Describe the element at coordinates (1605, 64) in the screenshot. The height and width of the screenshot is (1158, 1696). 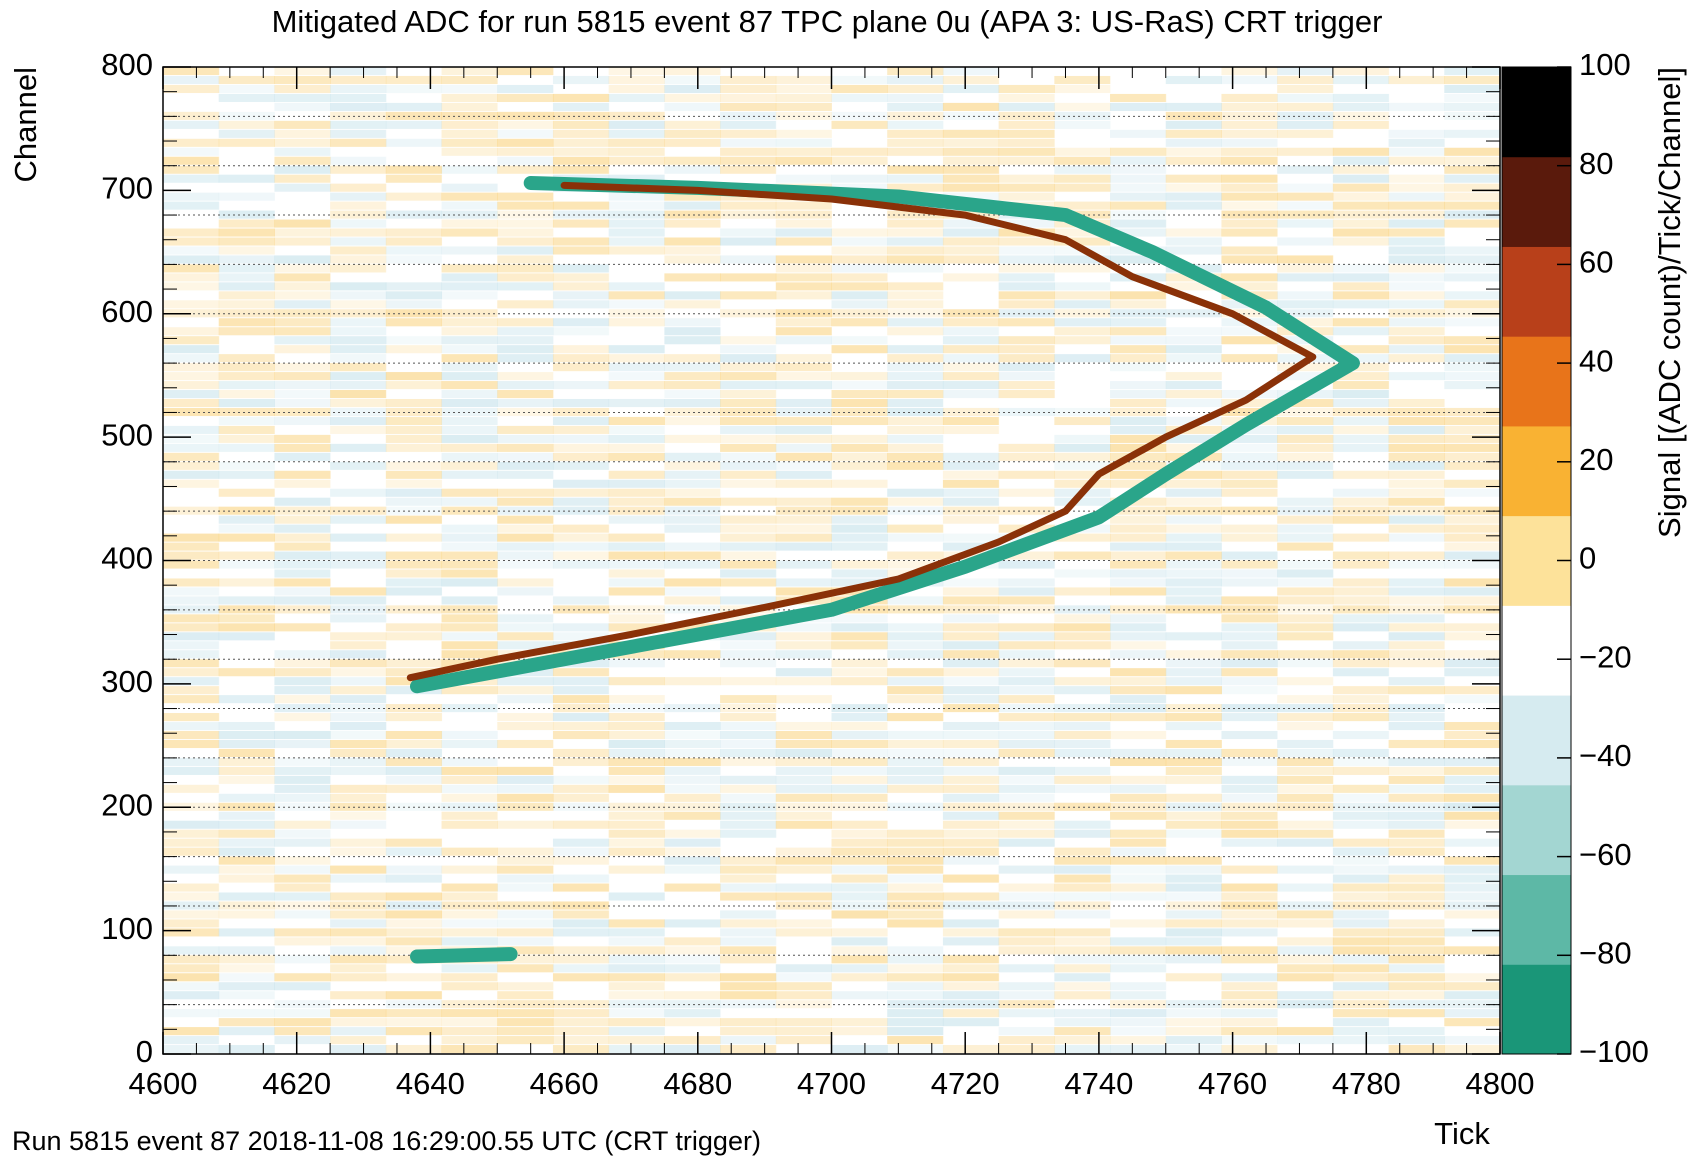
I see `z-tick-label: 100` at that location.